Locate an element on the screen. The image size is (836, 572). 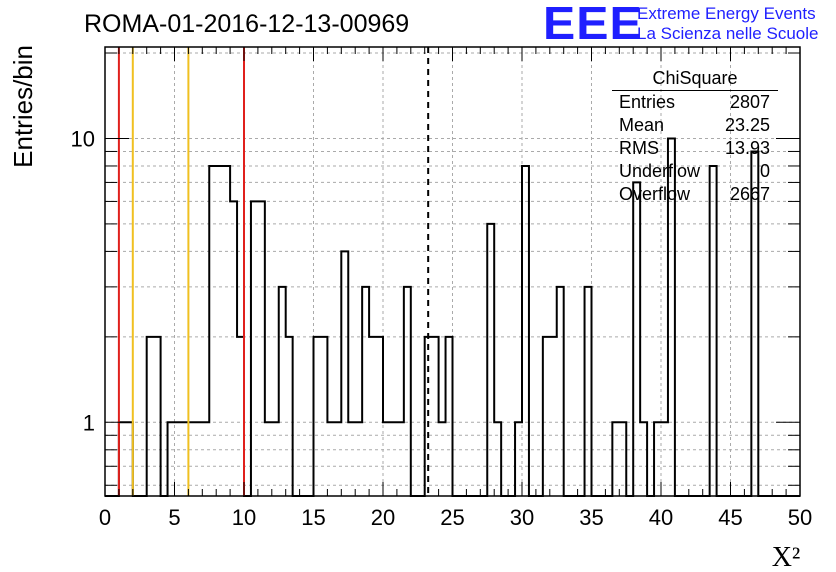
x-axis-label: X² is located at coordinates (786, 557).